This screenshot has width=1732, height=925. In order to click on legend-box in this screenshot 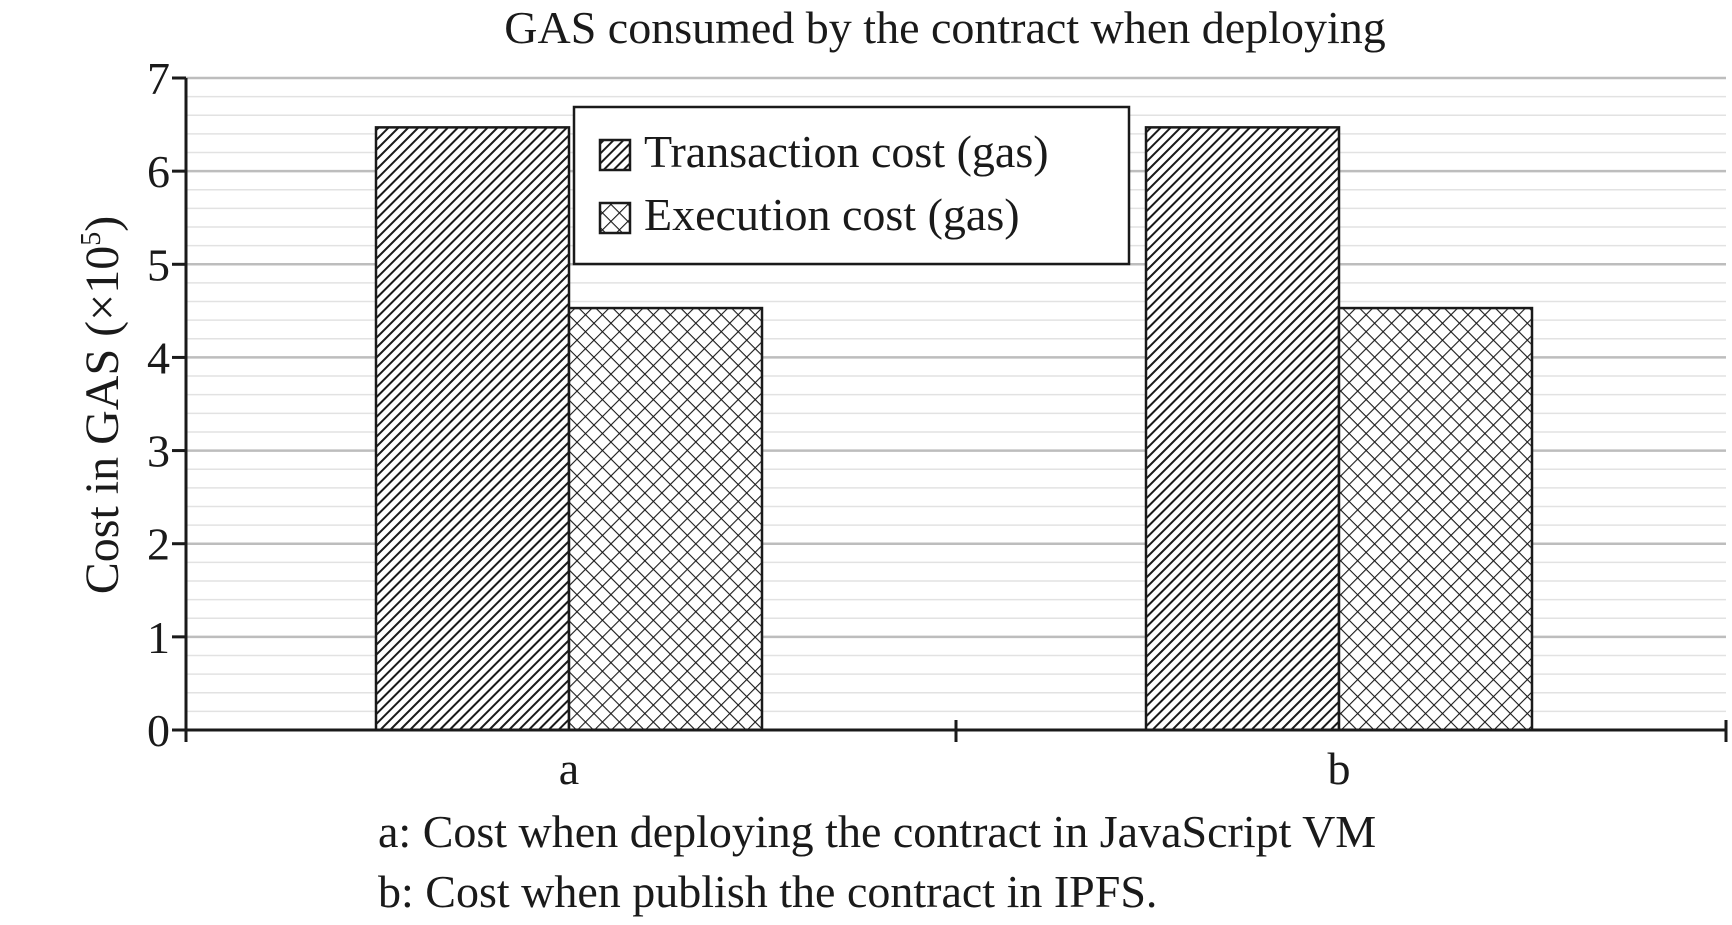, I will do `click(851, 185)`.